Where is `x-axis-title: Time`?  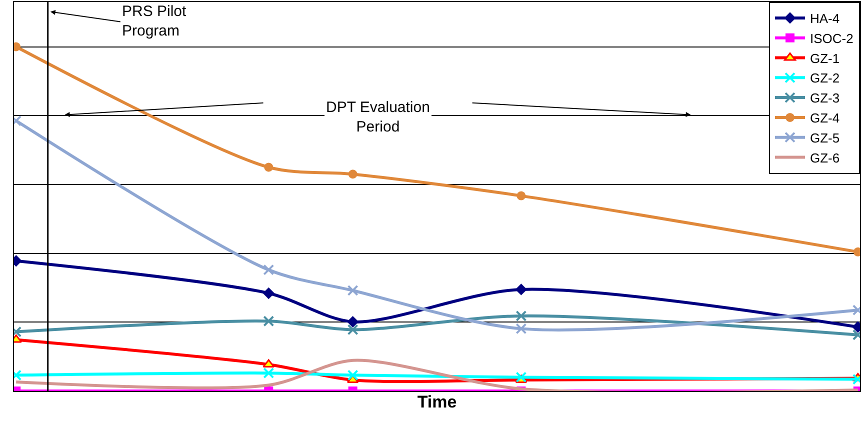
x-axis-title: Time is located at coordinates (437, 402).